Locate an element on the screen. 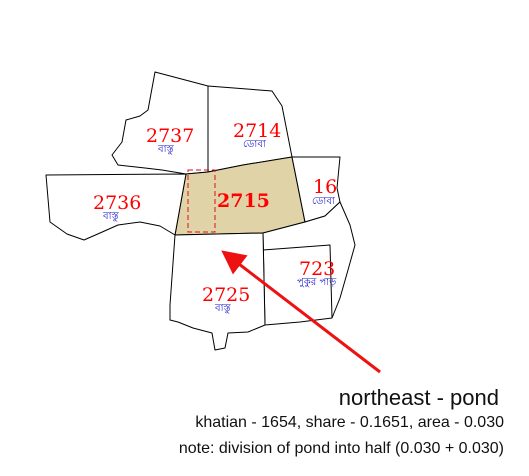 This screenshot has height=476, width=529. plot-723-inner-boundary is located at coordinates (297, 281).